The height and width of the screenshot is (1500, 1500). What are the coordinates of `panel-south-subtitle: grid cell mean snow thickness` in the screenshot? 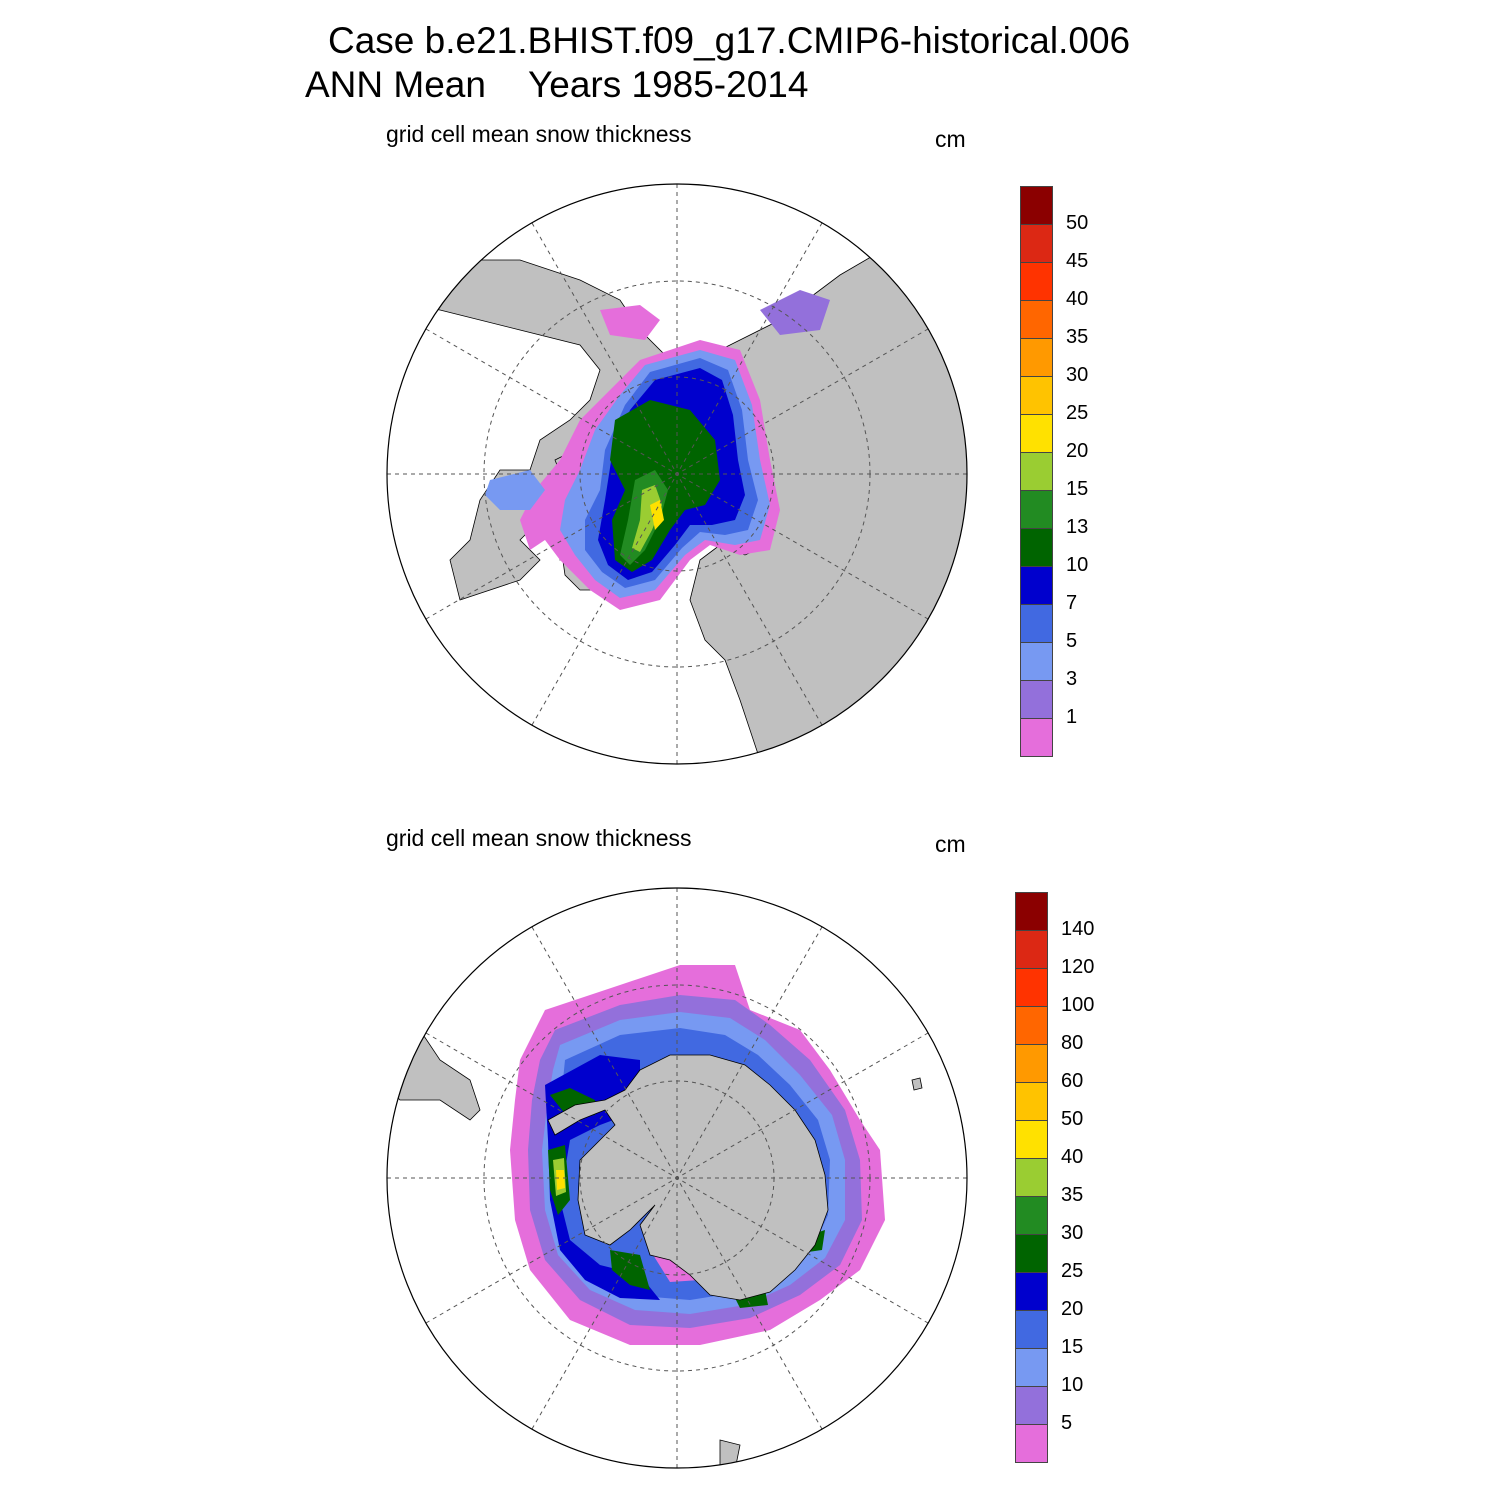 It's located at (539, 838).